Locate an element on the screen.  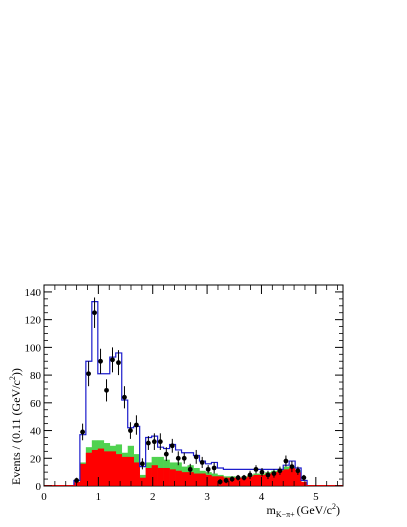
x-axis-subscript: K−π+ is located at coordinates (285, 514).